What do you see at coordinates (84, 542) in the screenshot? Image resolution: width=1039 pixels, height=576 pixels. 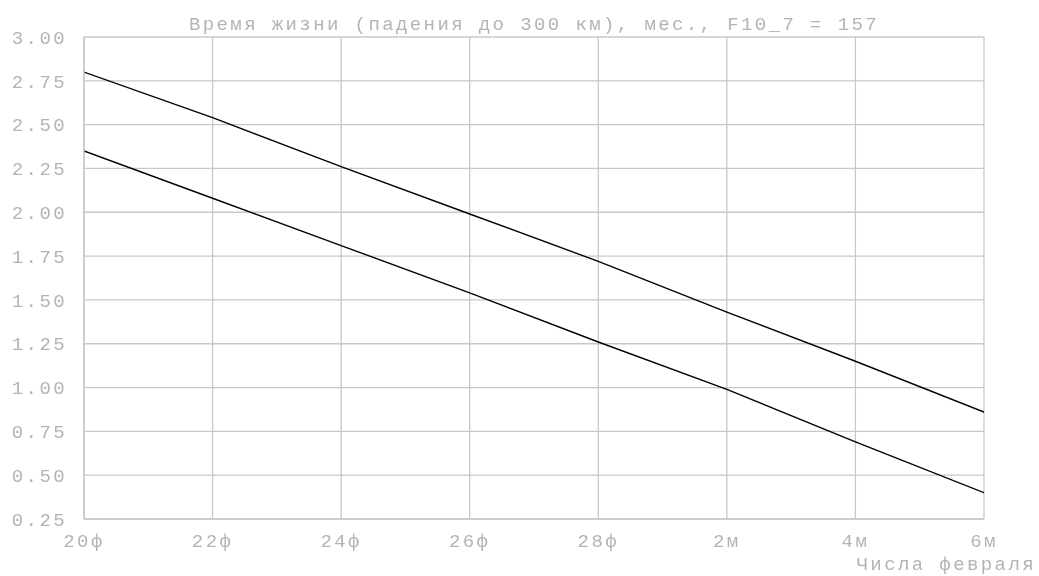 I see `x-tick-label: 20ф` at bounding box center [84, 542].